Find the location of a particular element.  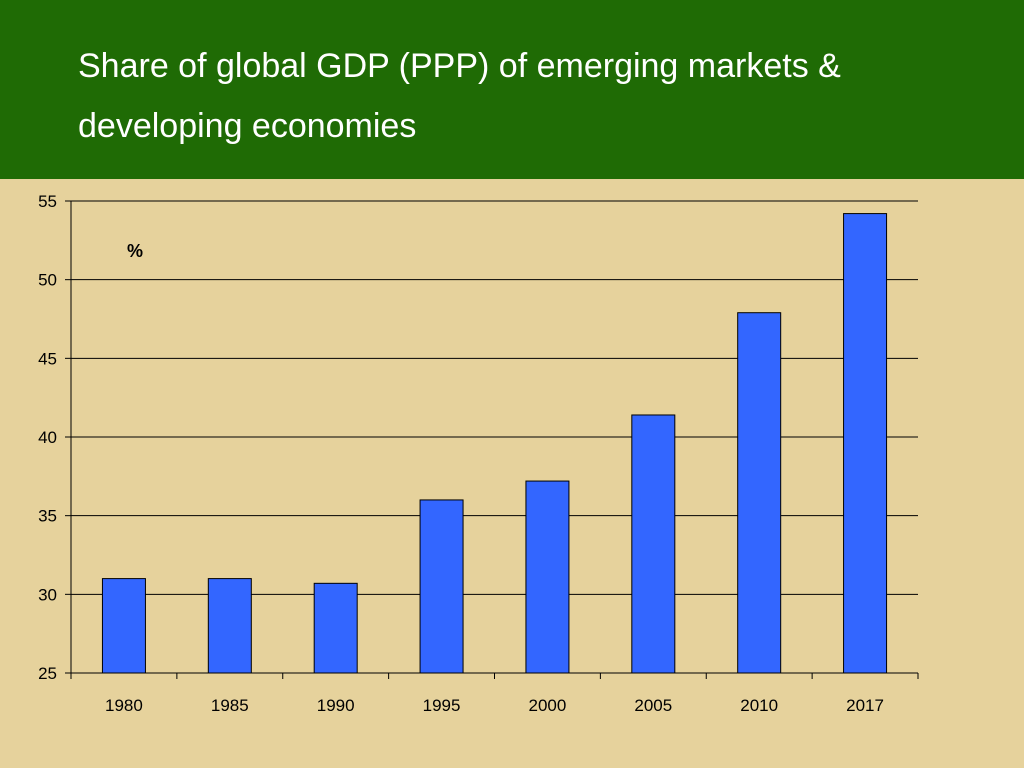

x-tick-label: 2010 is located at coordinates (759, 705).